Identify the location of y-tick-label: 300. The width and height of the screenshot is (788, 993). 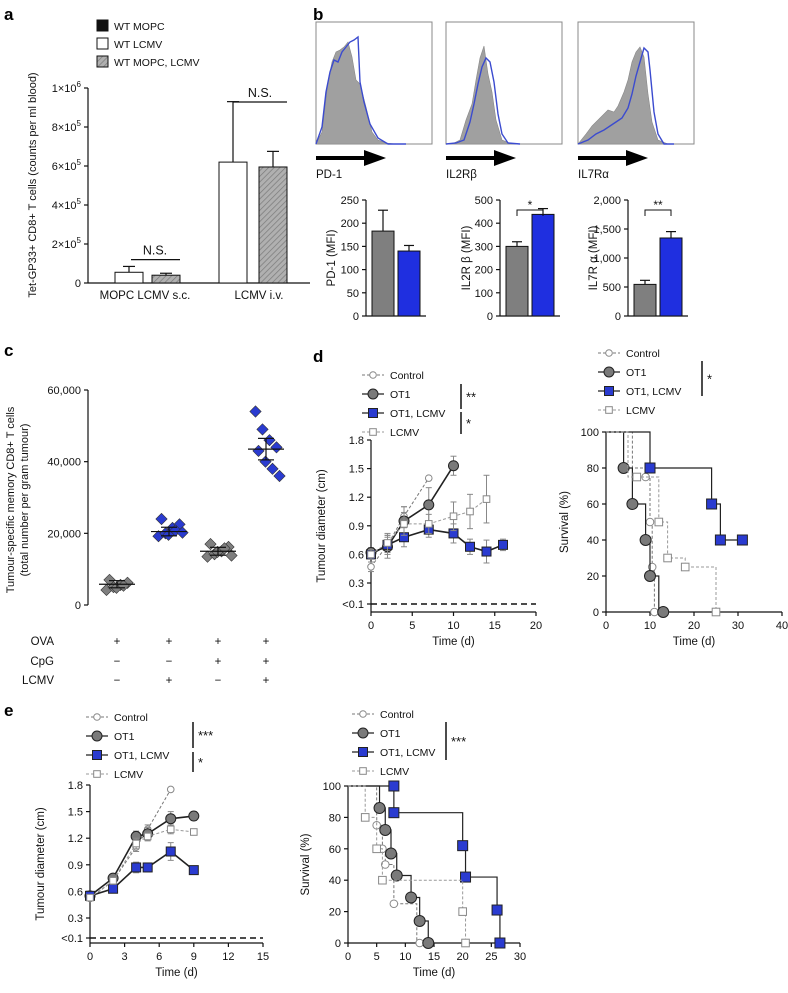
(484, 247).